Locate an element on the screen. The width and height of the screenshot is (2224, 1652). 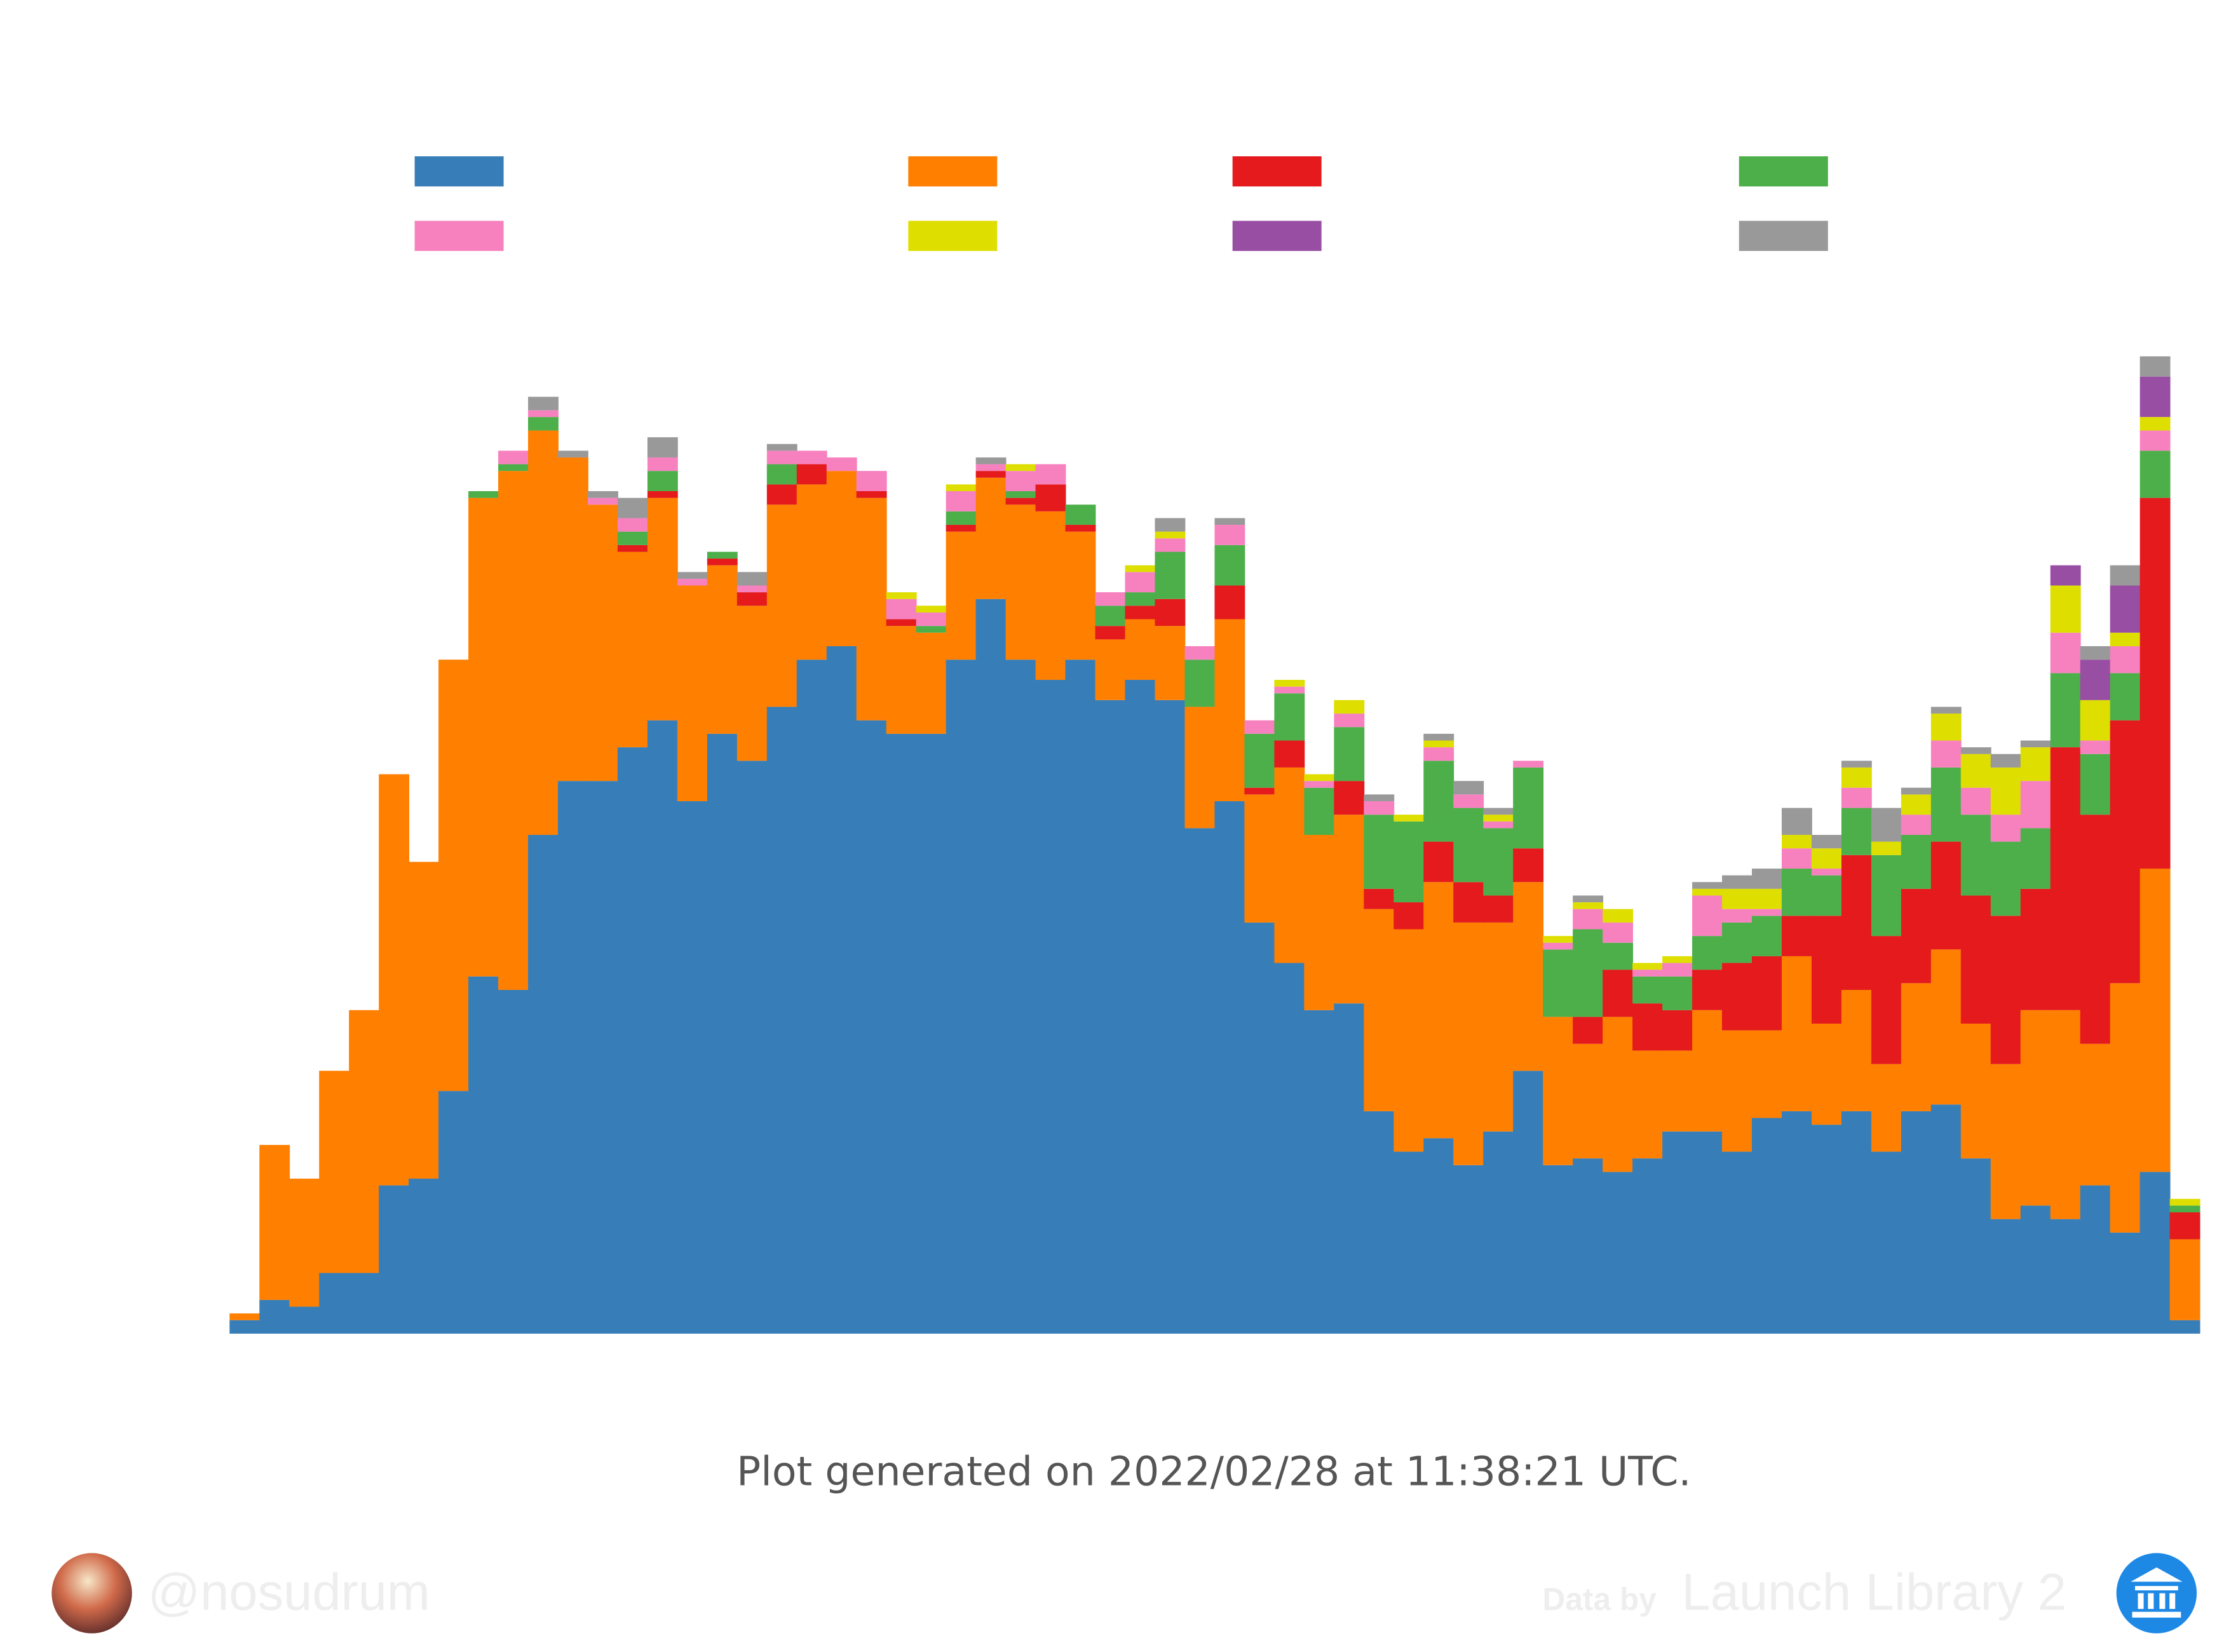
author: @nosudrum is located at coordinates (289, 1592).